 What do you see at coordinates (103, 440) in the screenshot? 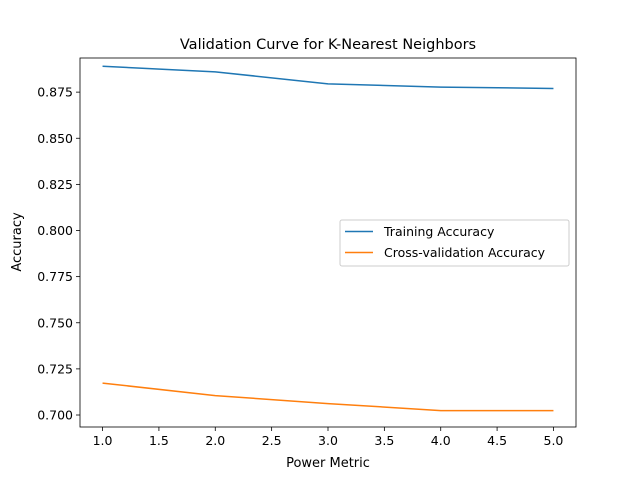
I see `x-tick-label: 1.0` at bounding box center [103, 440].